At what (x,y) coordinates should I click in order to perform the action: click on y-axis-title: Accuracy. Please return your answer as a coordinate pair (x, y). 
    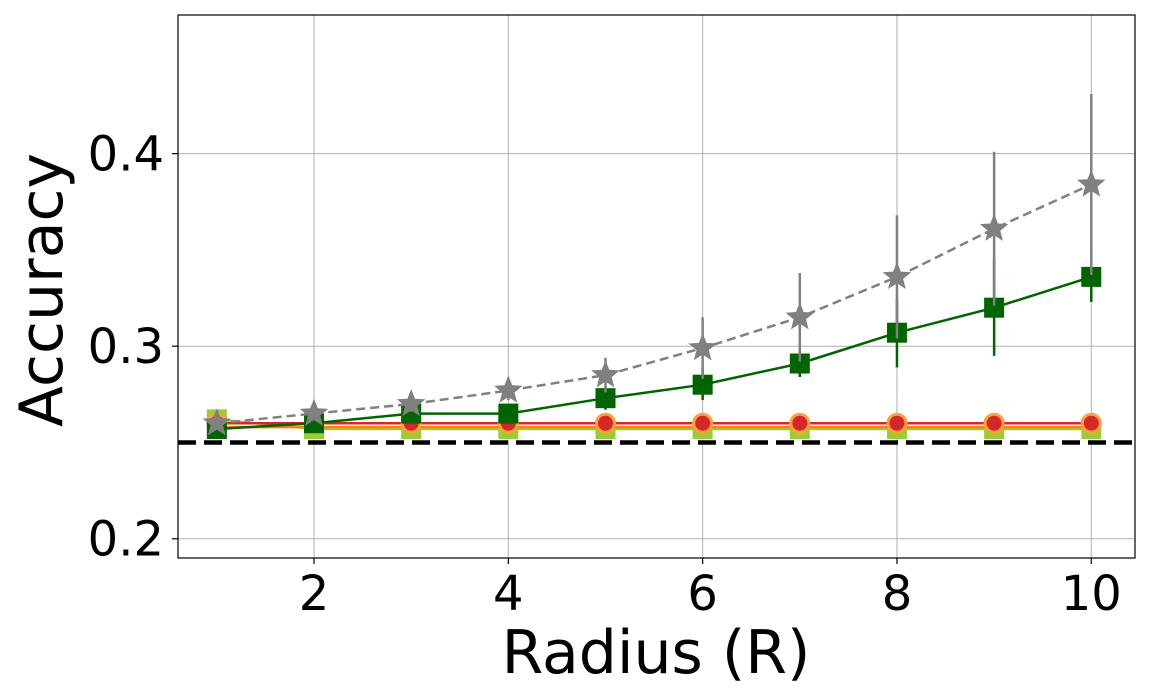
    Looking at the image, I should click on (42, 290).